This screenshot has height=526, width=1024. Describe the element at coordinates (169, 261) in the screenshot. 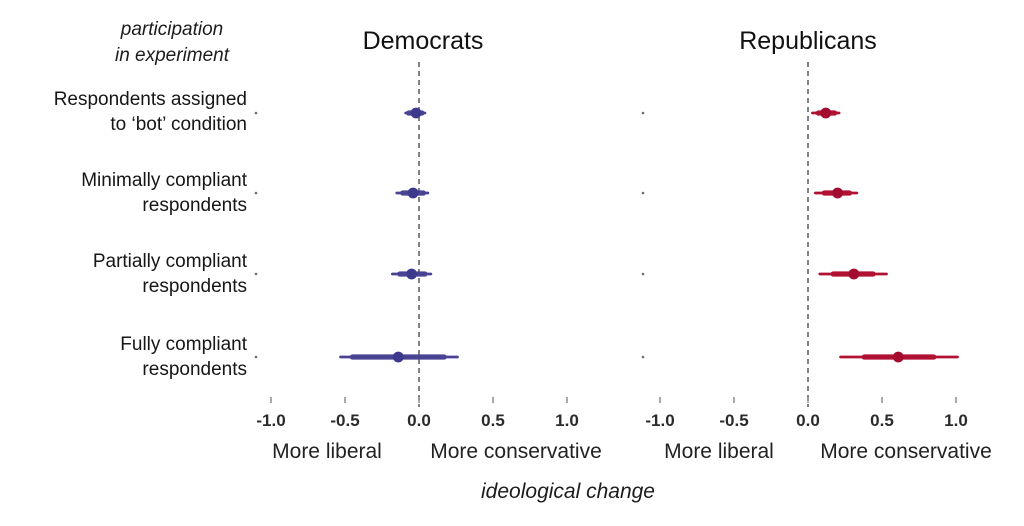

I see `category-label-line: Partially compliant` at that location.